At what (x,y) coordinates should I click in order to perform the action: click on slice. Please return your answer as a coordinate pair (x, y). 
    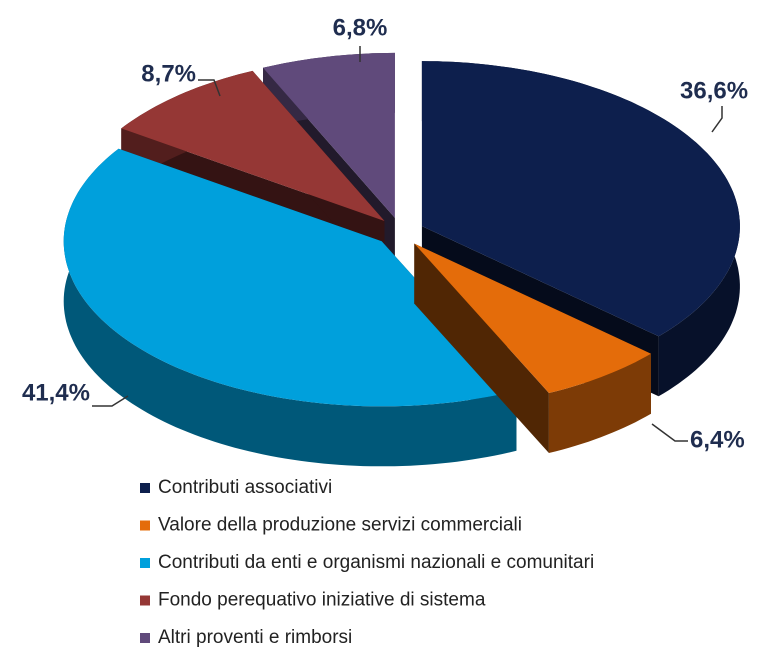
    Looking at the image, I should click on (532, 348).